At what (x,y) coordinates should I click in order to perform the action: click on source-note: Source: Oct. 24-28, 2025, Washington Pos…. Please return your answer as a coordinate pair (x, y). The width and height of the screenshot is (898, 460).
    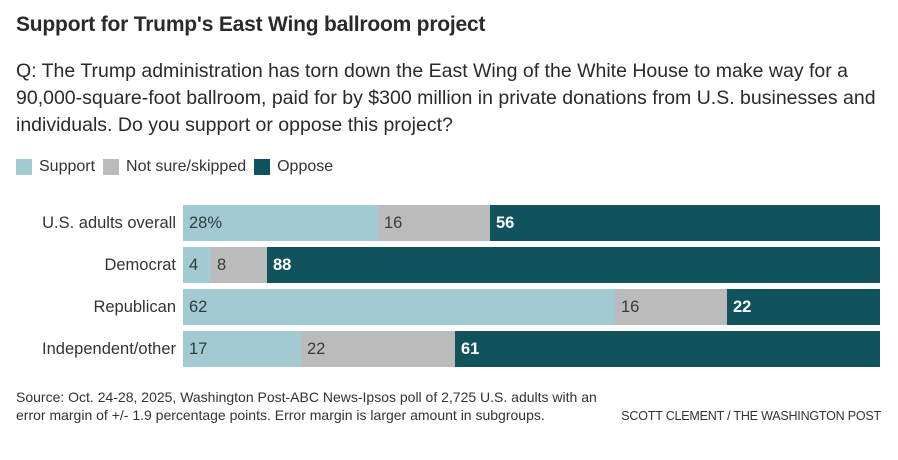
    Looking at the image, I should click on (306, 406).